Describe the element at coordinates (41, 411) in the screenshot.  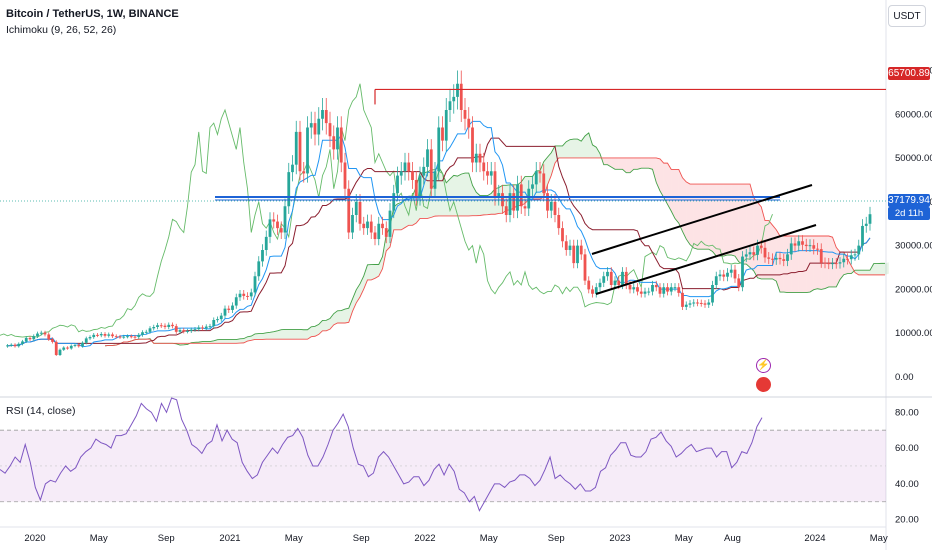
I see `rsi-indicator-label: RSI (14, close)` at that location.